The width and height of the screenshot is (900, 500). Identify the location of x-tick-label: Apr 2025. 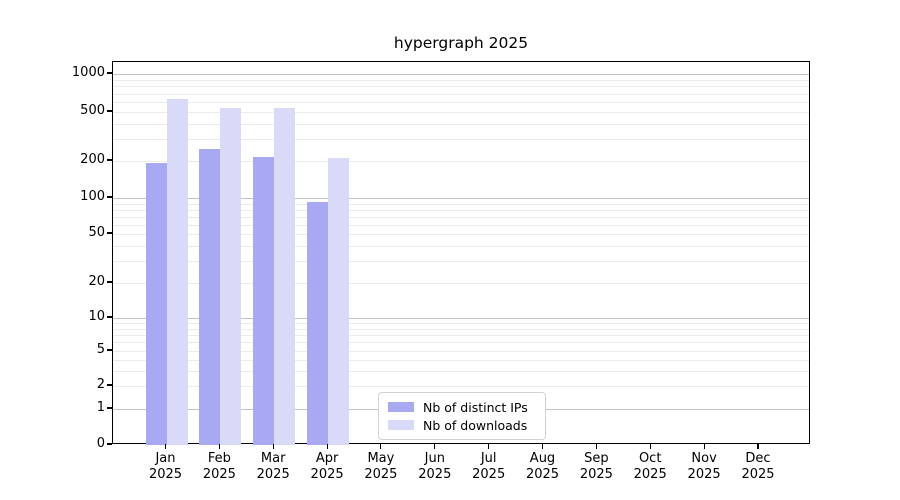
(327, 466).